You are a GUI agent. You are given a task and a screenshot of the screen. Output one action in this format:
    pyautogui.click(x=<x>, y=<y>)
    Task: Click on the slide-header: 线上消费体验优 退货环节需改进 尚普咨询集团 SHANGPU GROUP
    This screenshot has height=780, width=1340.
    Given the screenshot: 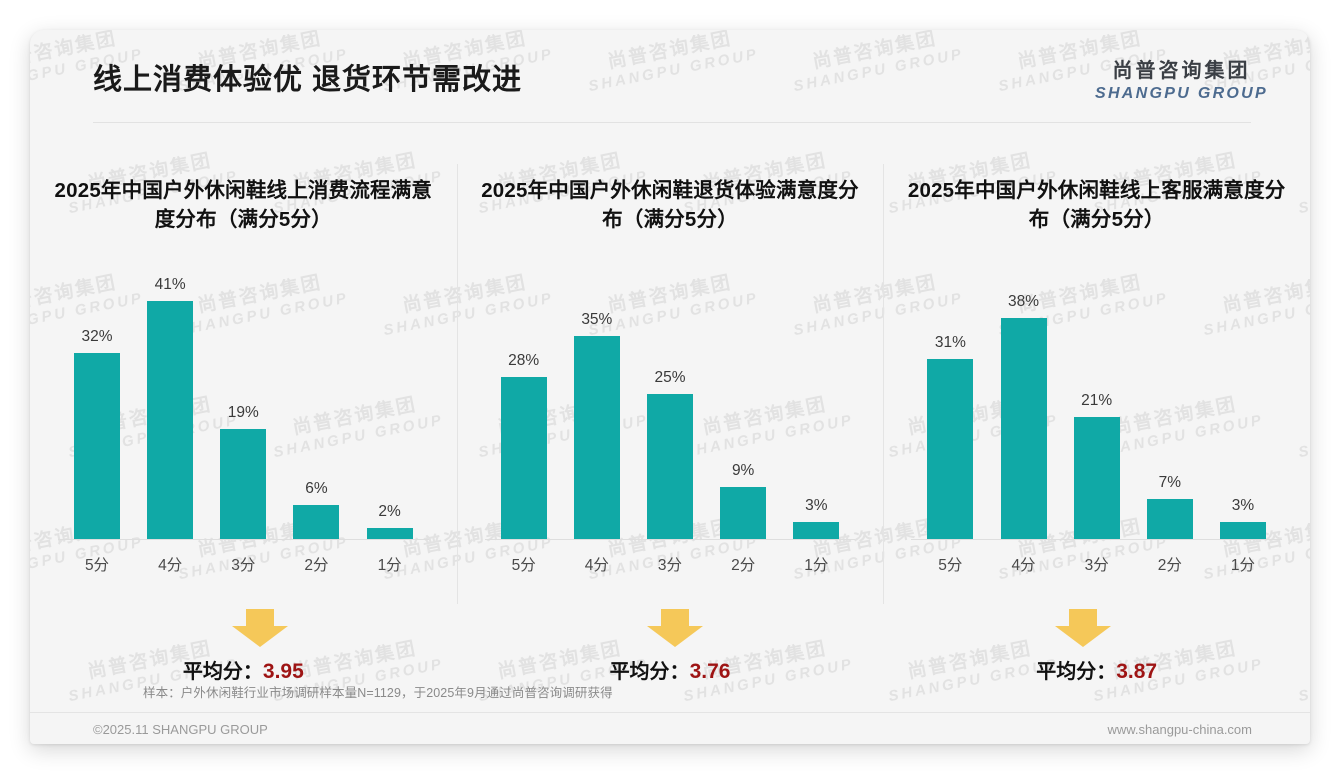 What is the action you would take?
    pyautogui.click(x=670, y=76)
    